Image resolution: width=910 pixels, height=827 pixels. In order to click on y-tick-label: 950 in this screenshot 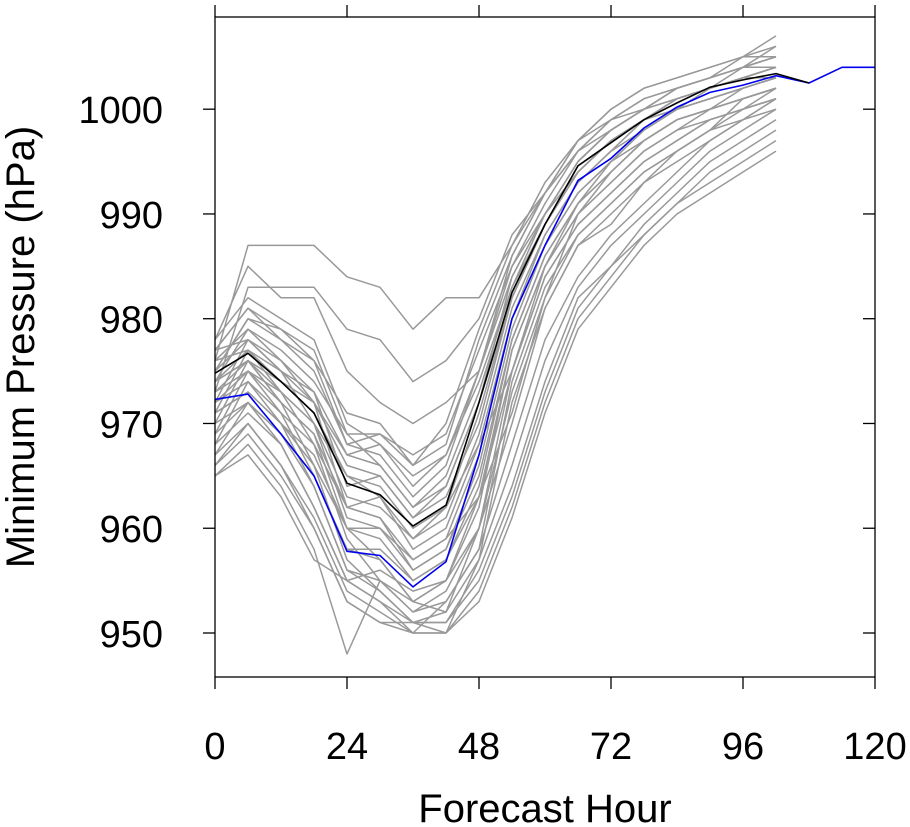, I will do `click(131, 635)`.